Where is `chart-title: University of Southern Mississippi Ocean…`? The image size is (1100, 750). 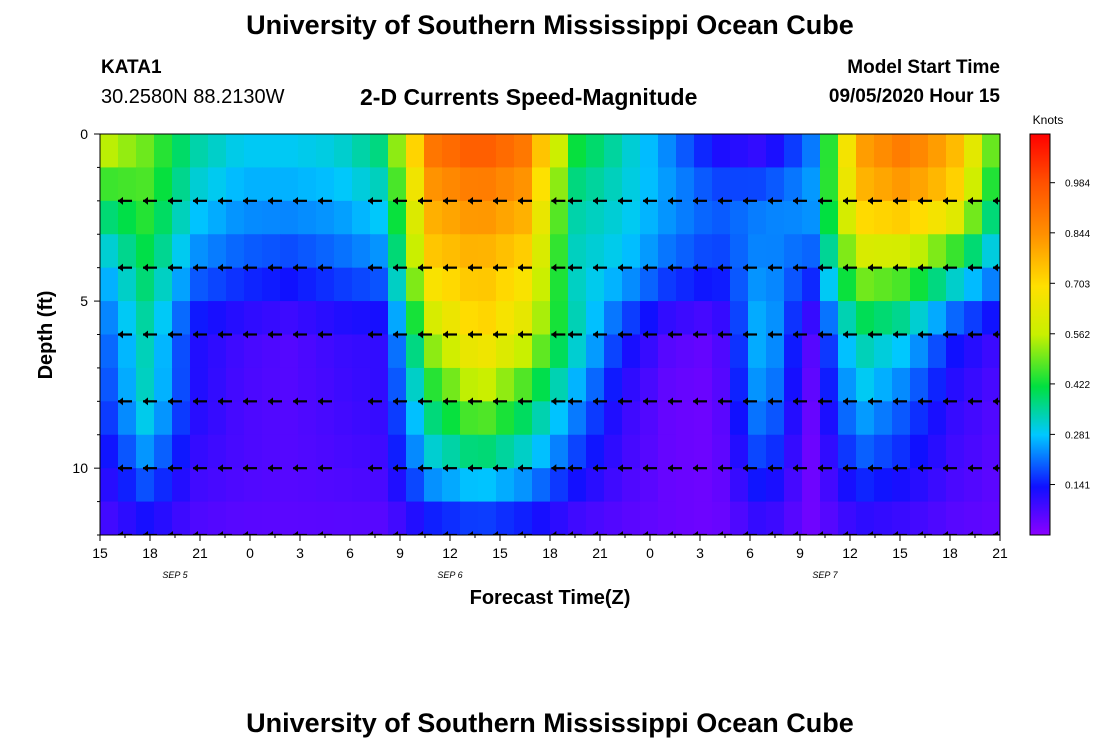 chart-title: University of Southern Mississippi Ocean… is located at coordinates (550, 25).